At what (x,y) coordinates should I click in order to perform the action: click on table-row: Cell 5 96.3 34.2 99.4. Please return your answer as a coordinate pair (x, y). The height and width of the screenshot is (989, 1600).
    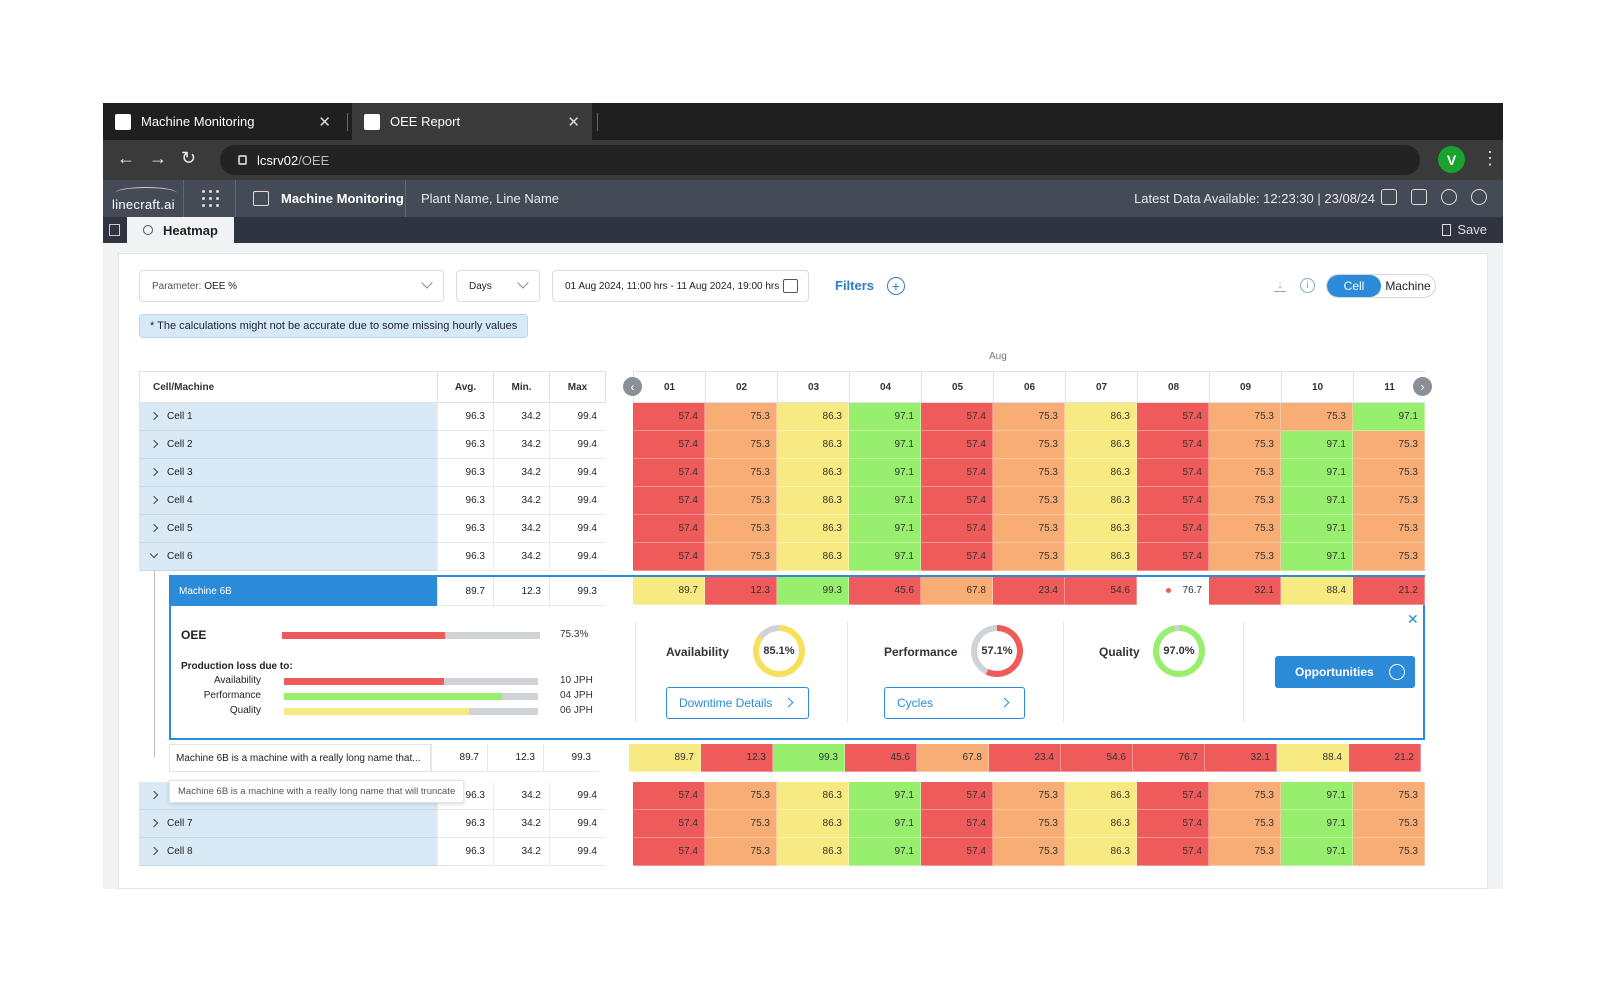
    Looking at the image, I should click on (372, 529).